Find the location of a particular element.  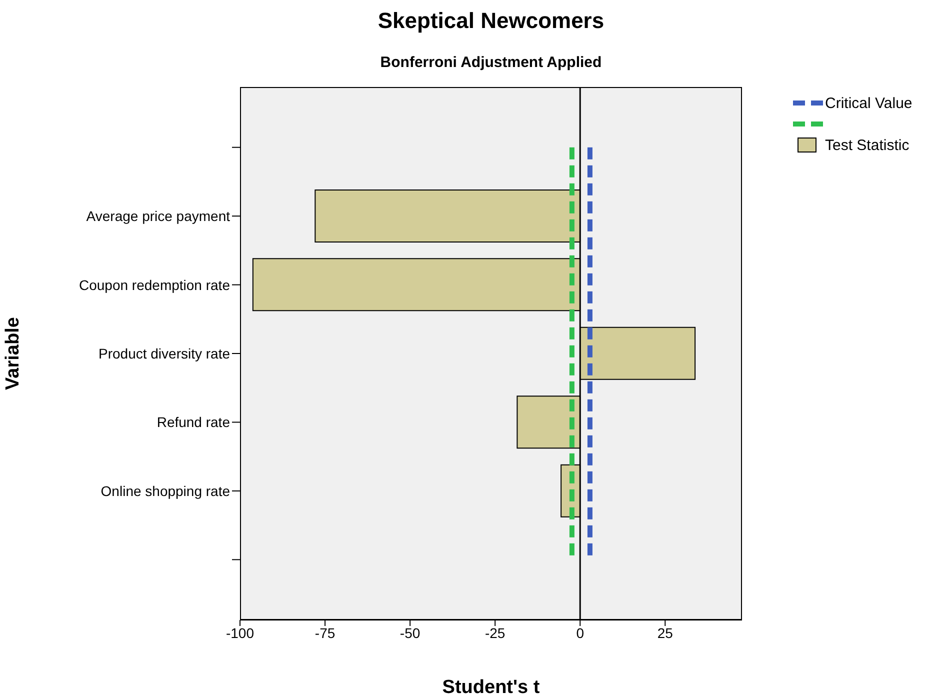

chart-title: Skeptical Newcomers is located at coordinates (491, 21).